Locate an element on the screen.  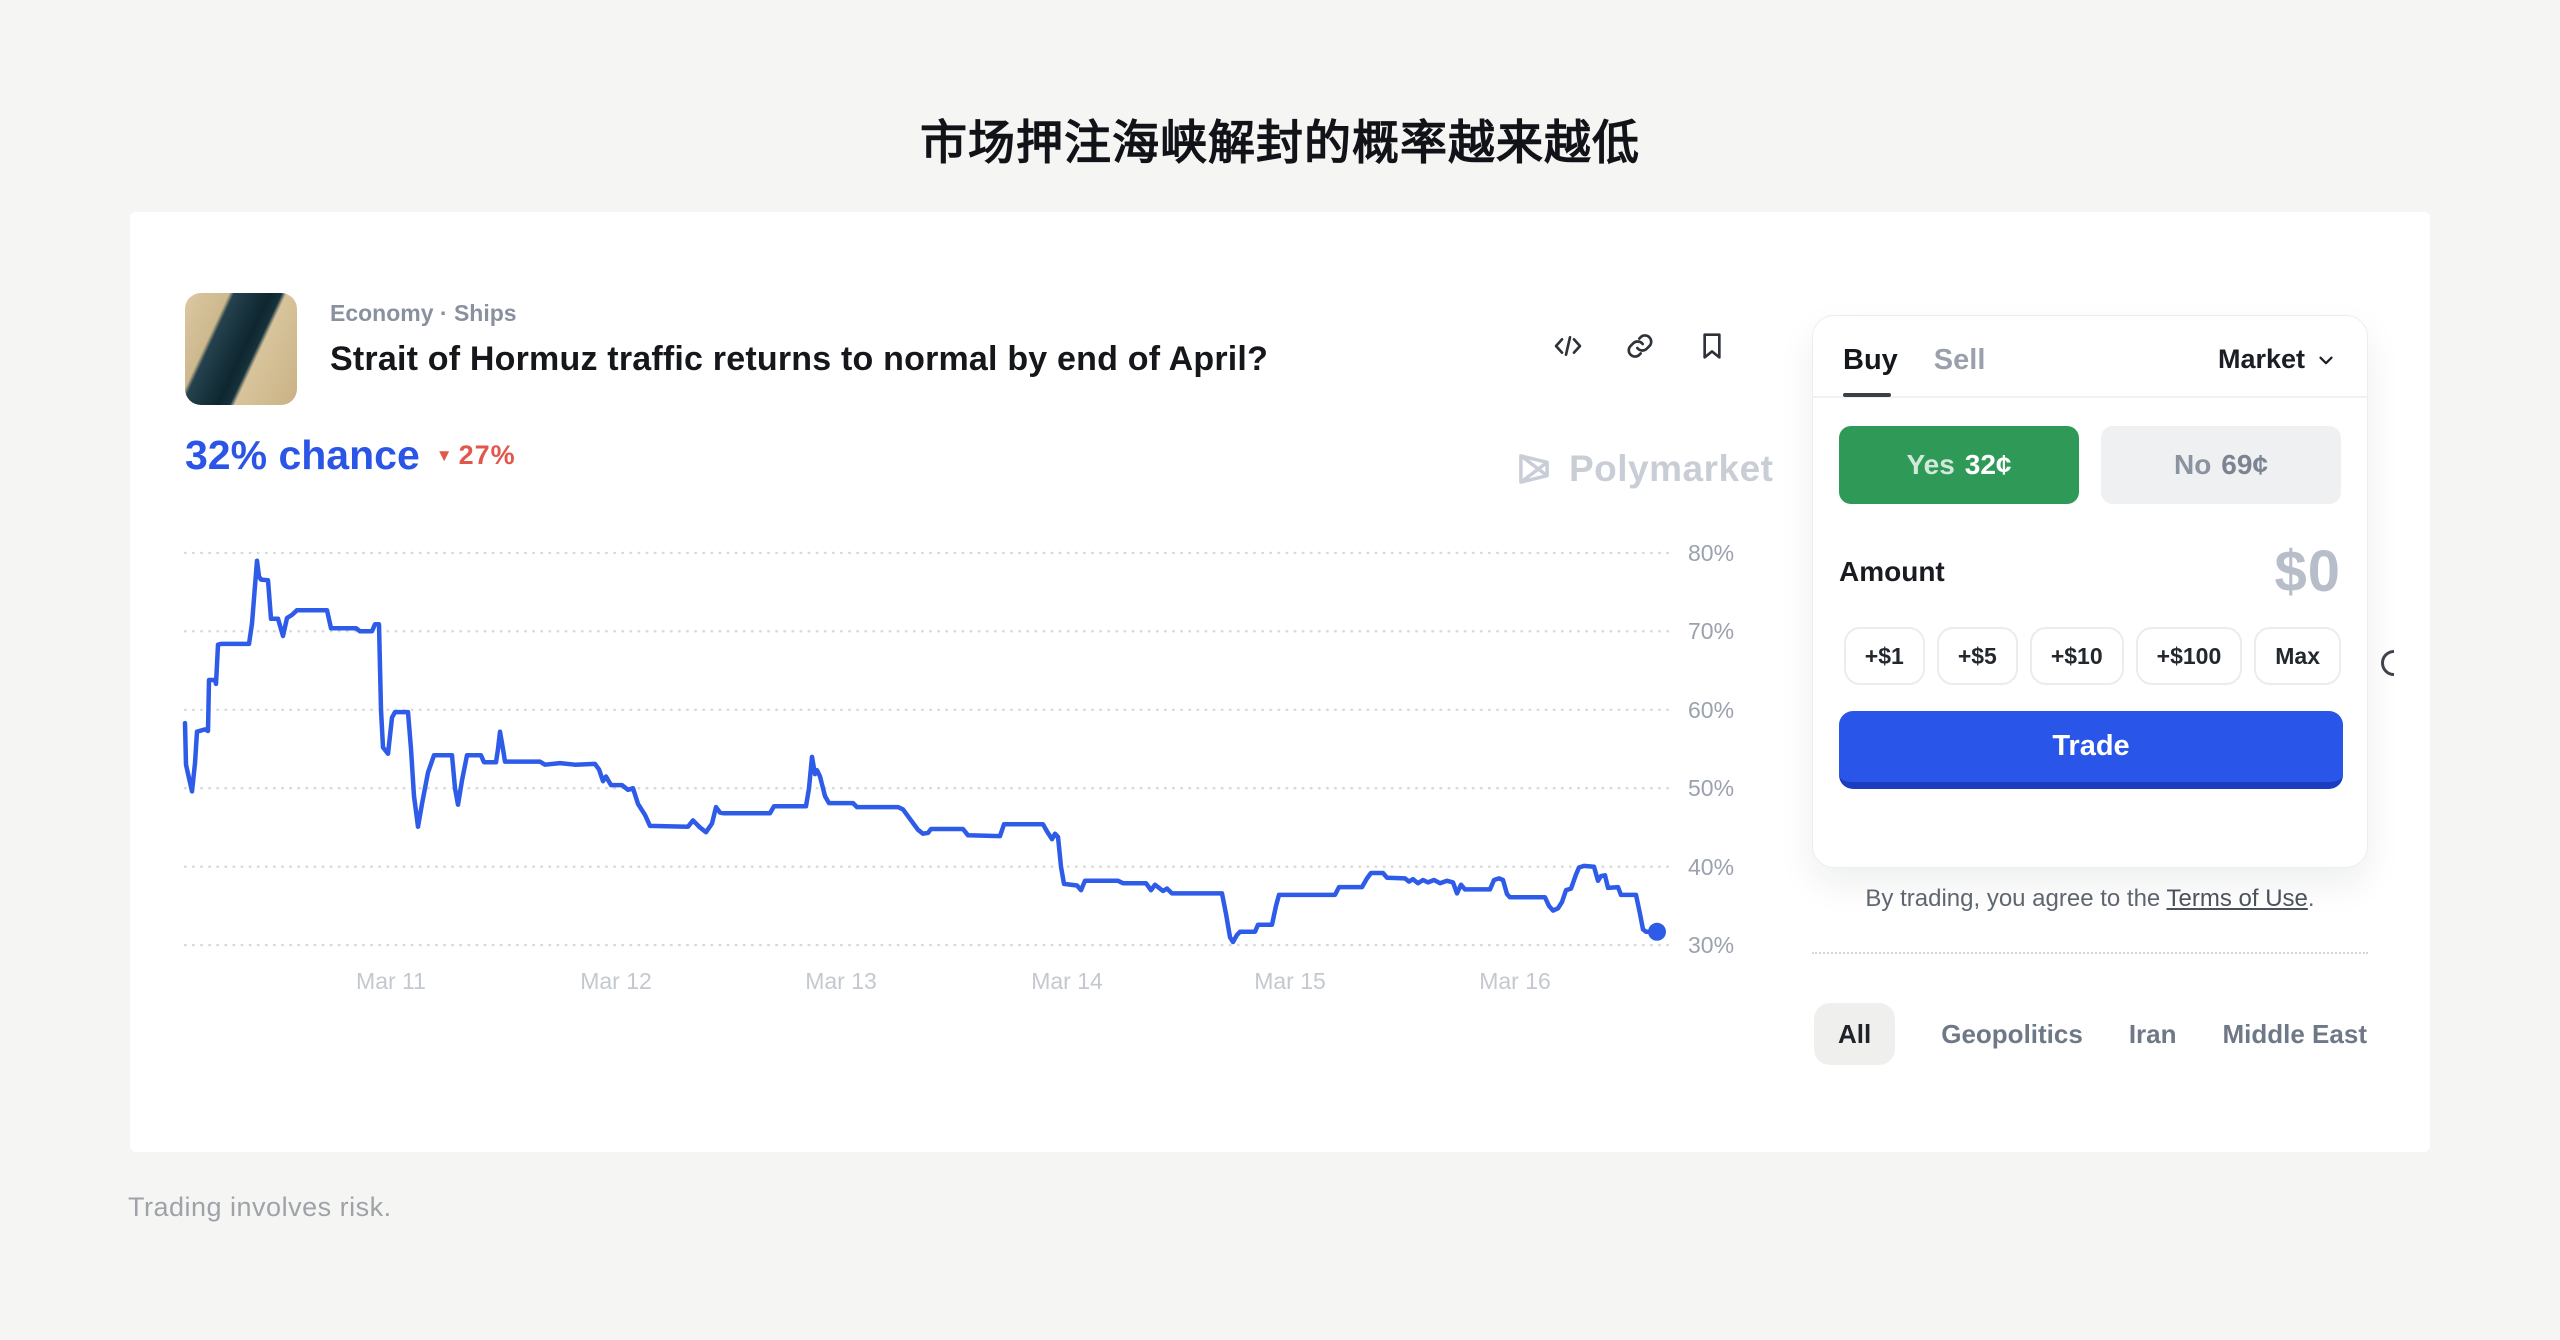
trade-panel: Buy Sell Market Yes 32¢ No 69¢ Amount $0 is located at coordinates (2090, 591).